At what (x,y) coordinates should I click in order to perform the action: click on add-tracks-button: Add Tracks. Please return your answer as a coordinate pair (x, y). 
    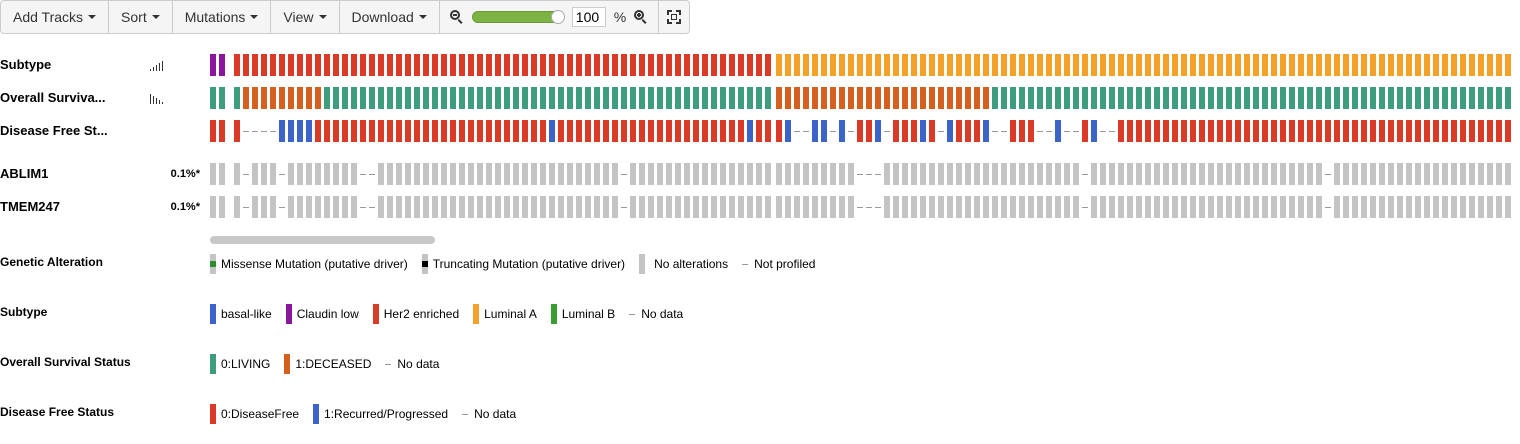
    Looking at the image, I should click on (55, 17).